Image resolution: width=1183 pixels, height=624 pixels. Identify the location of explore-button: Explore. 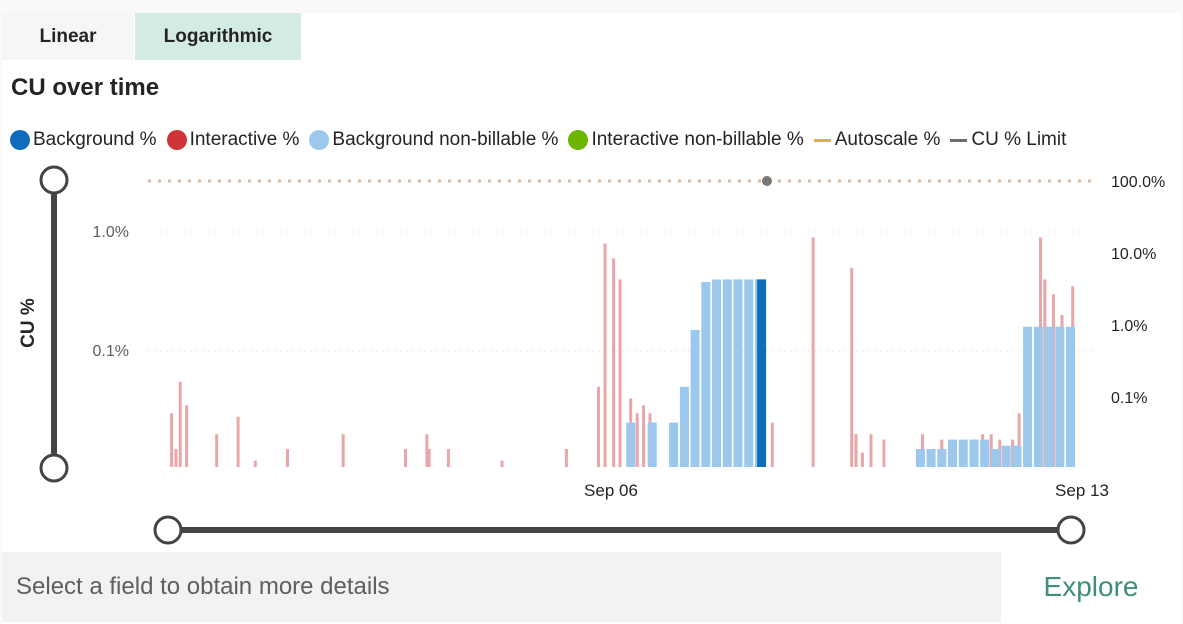
(1091, 587).